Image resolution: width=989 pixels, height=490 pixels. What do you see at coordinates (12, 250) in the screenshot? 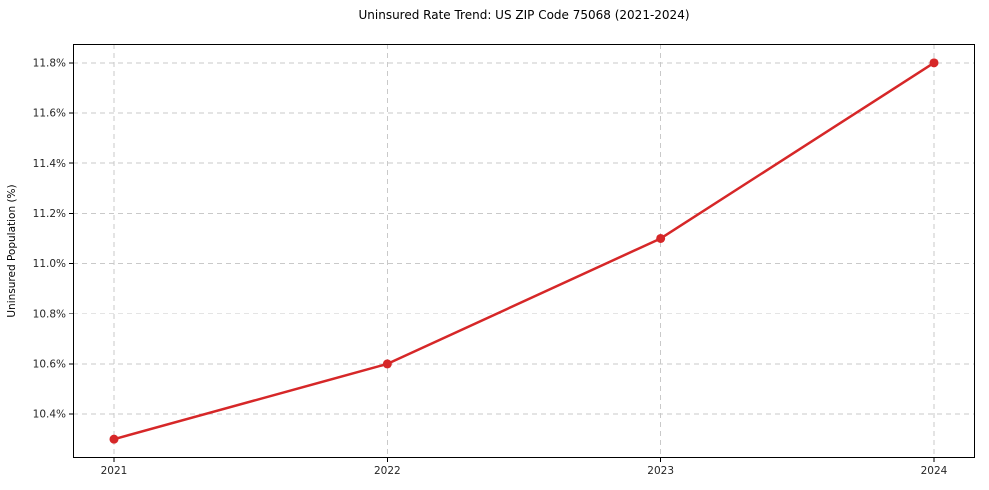
I see `y-axis-label: Uninsured Population (%)` at bounding box center [12, 250].